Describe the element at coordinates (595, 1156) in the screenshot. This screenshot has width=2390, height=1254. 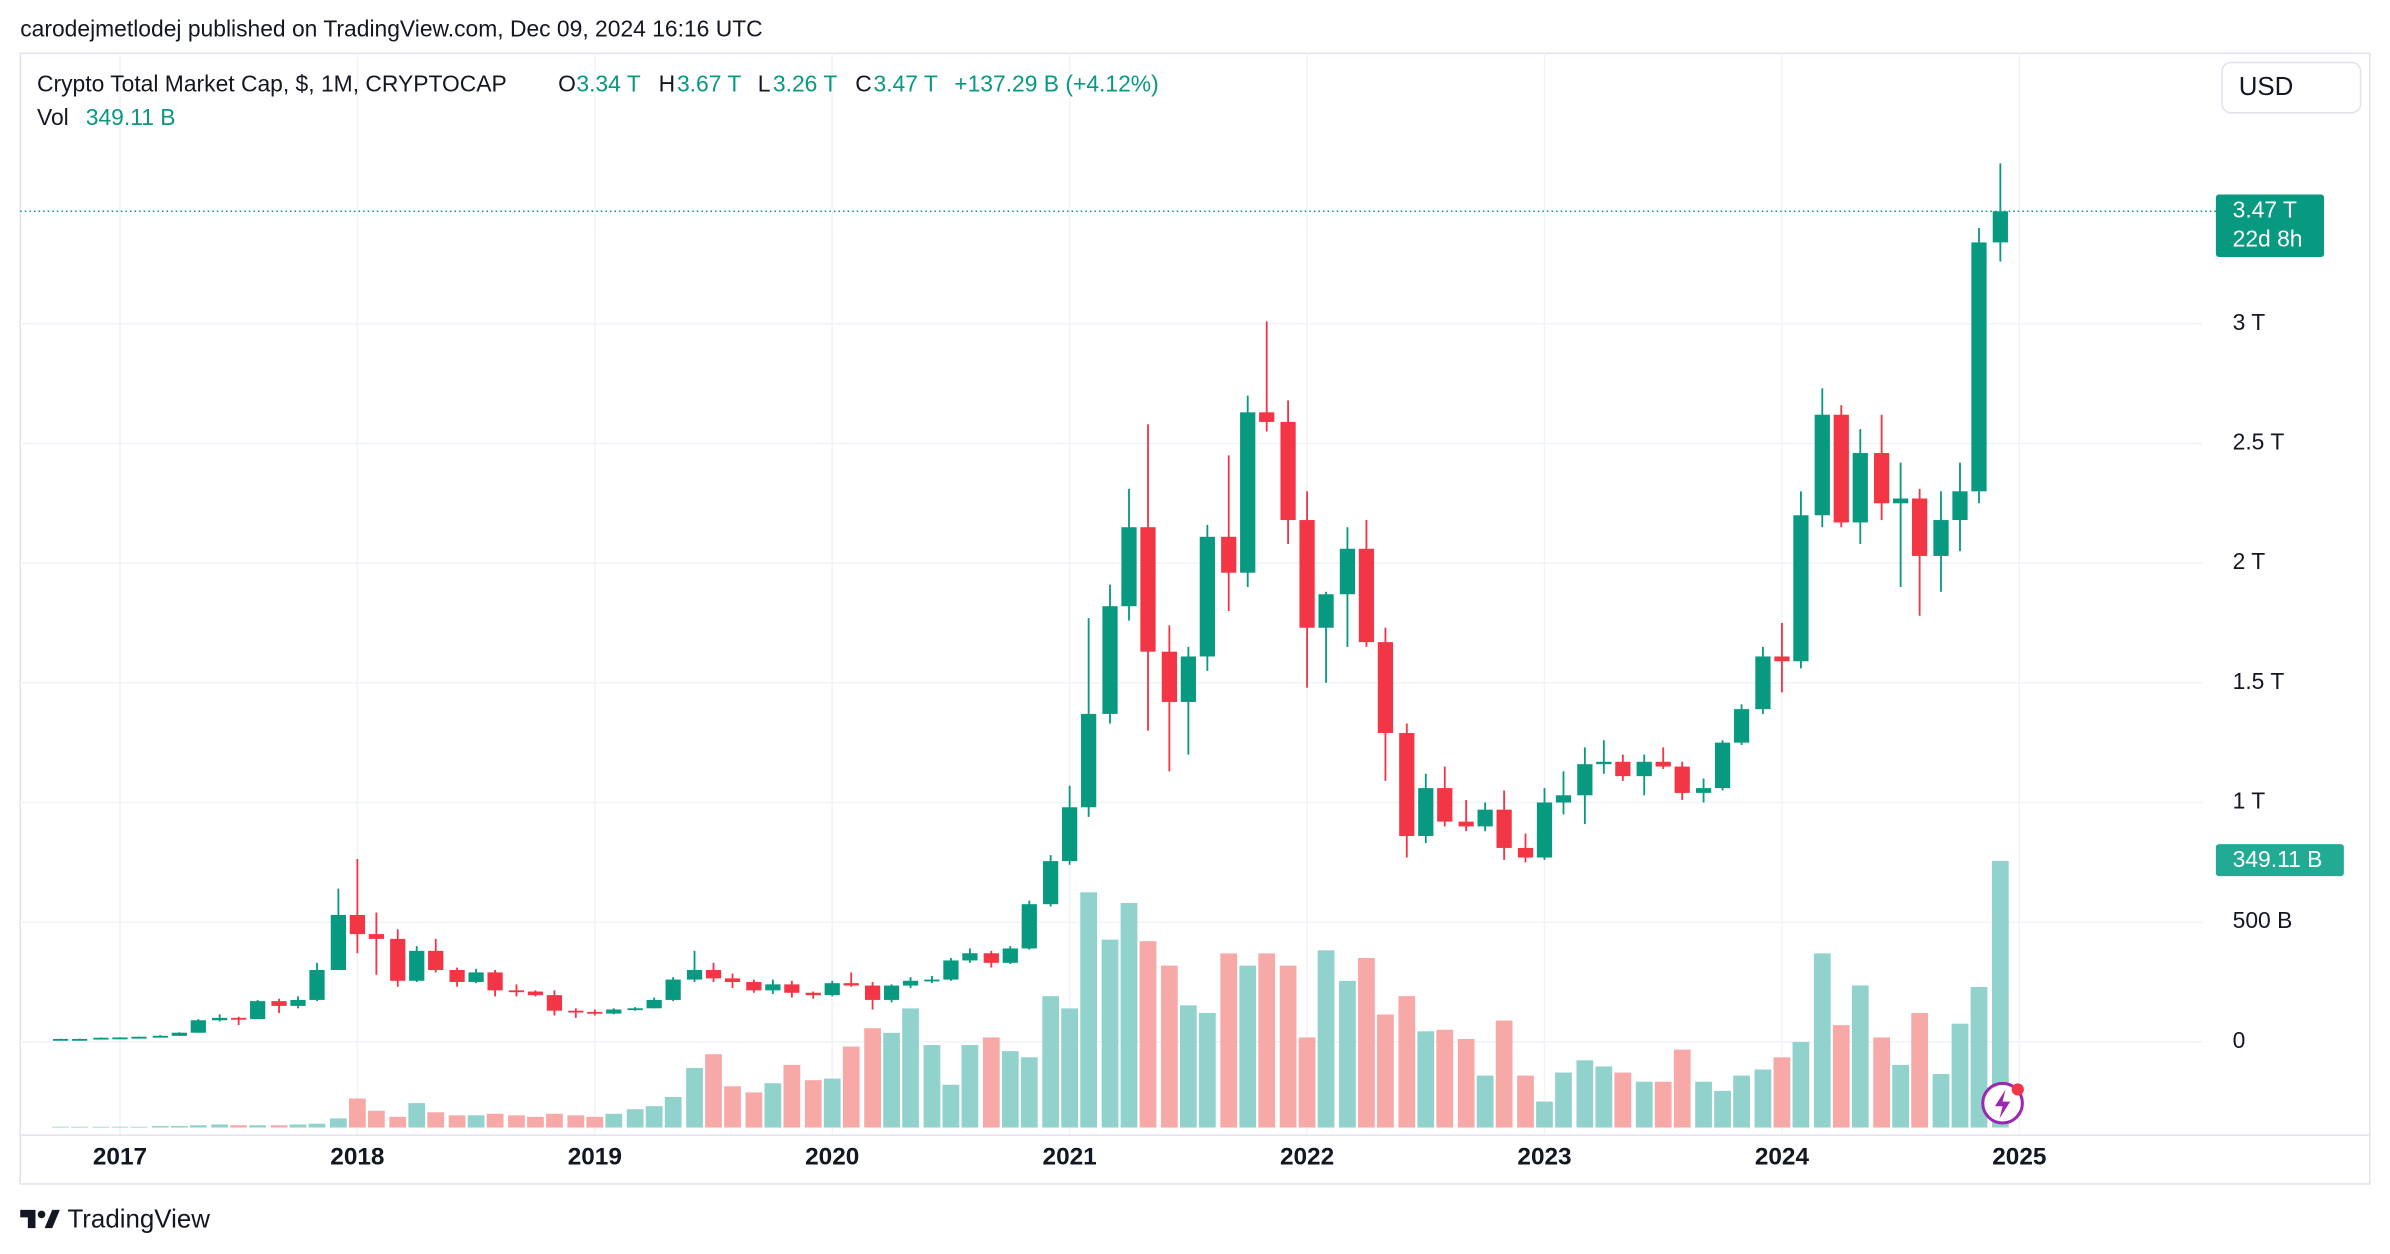
I see `x-tick-label: 2019` at that location.